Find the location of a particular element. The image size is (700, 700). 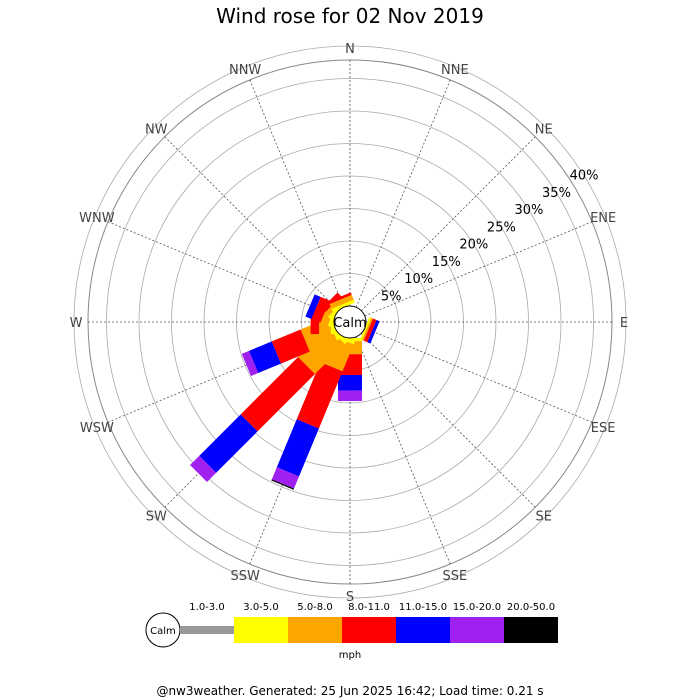

legend-label-3.0-5.0: 3.0-5.0 is located at coordinates (260, 607).